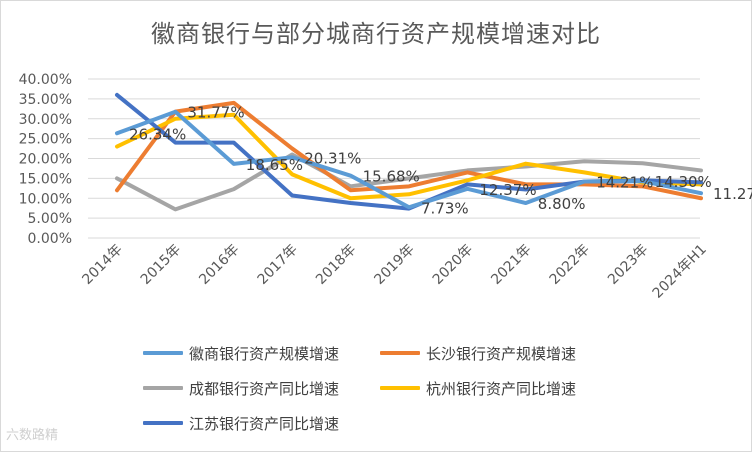 The width and height of the screenshot is (752, 452). I want to click on x-tick-label: 2017年, so click(278, 265).